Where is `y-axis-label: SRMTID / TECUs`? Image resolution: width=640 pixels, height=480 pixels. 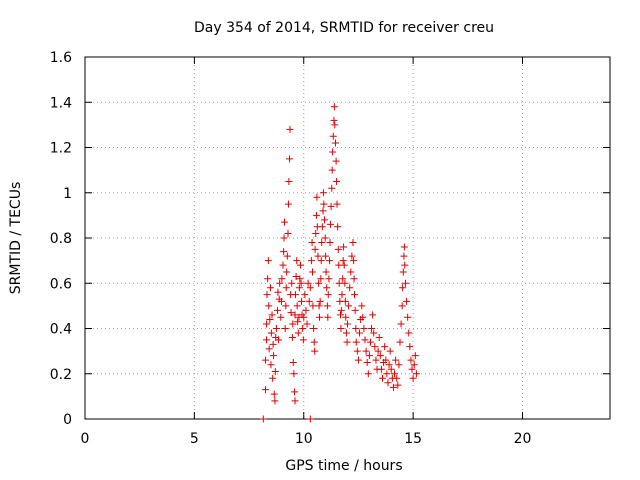
y-axis-label: SRMTID / TECUs is located at coordinates (16, 238).